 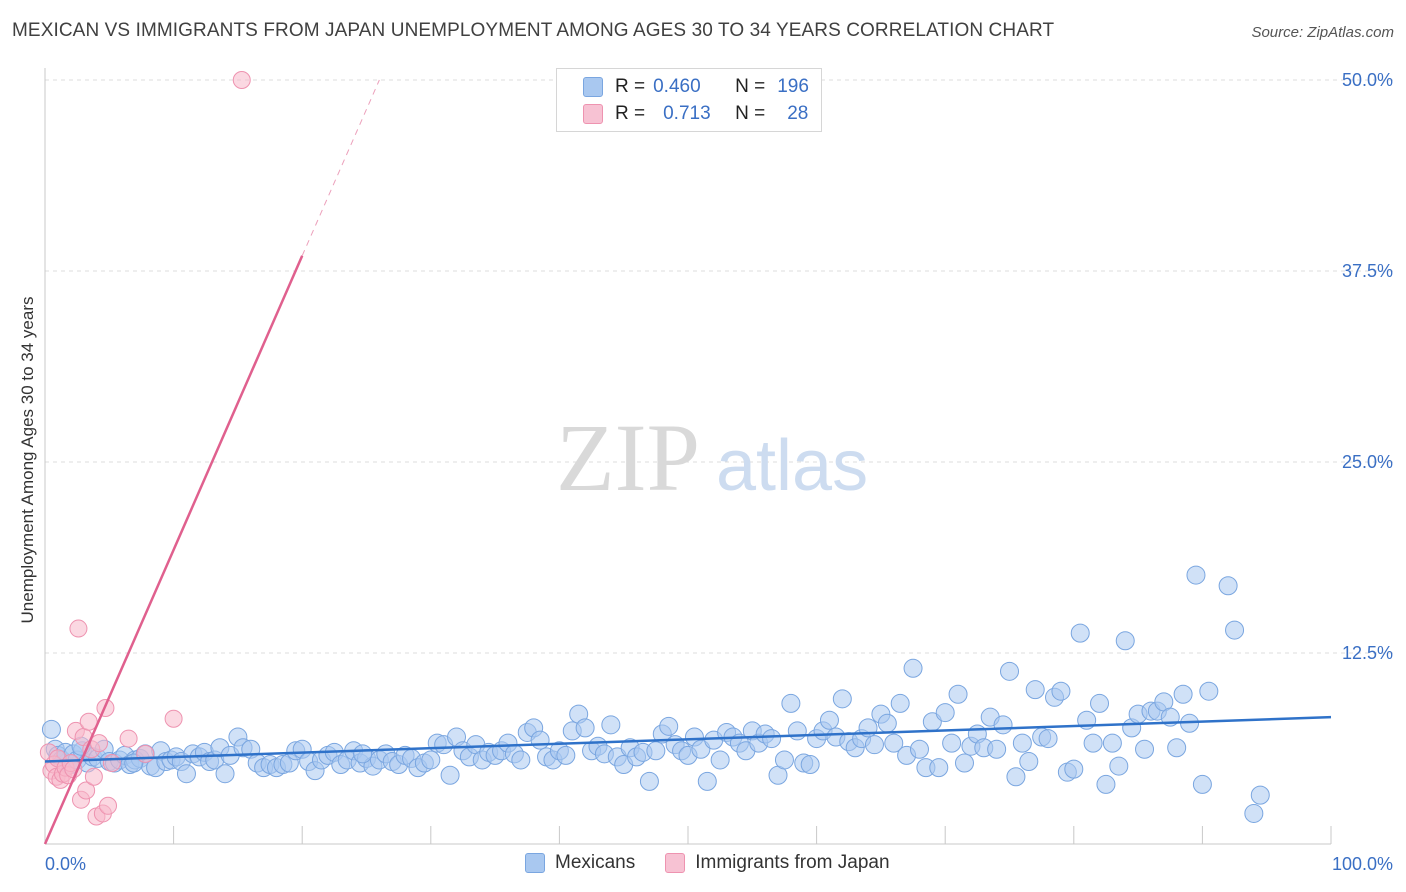 What do you see at coordinates (688, 739) in the screenshot?
I see `mexicans-trend-line` at bounding box center [688, 739].